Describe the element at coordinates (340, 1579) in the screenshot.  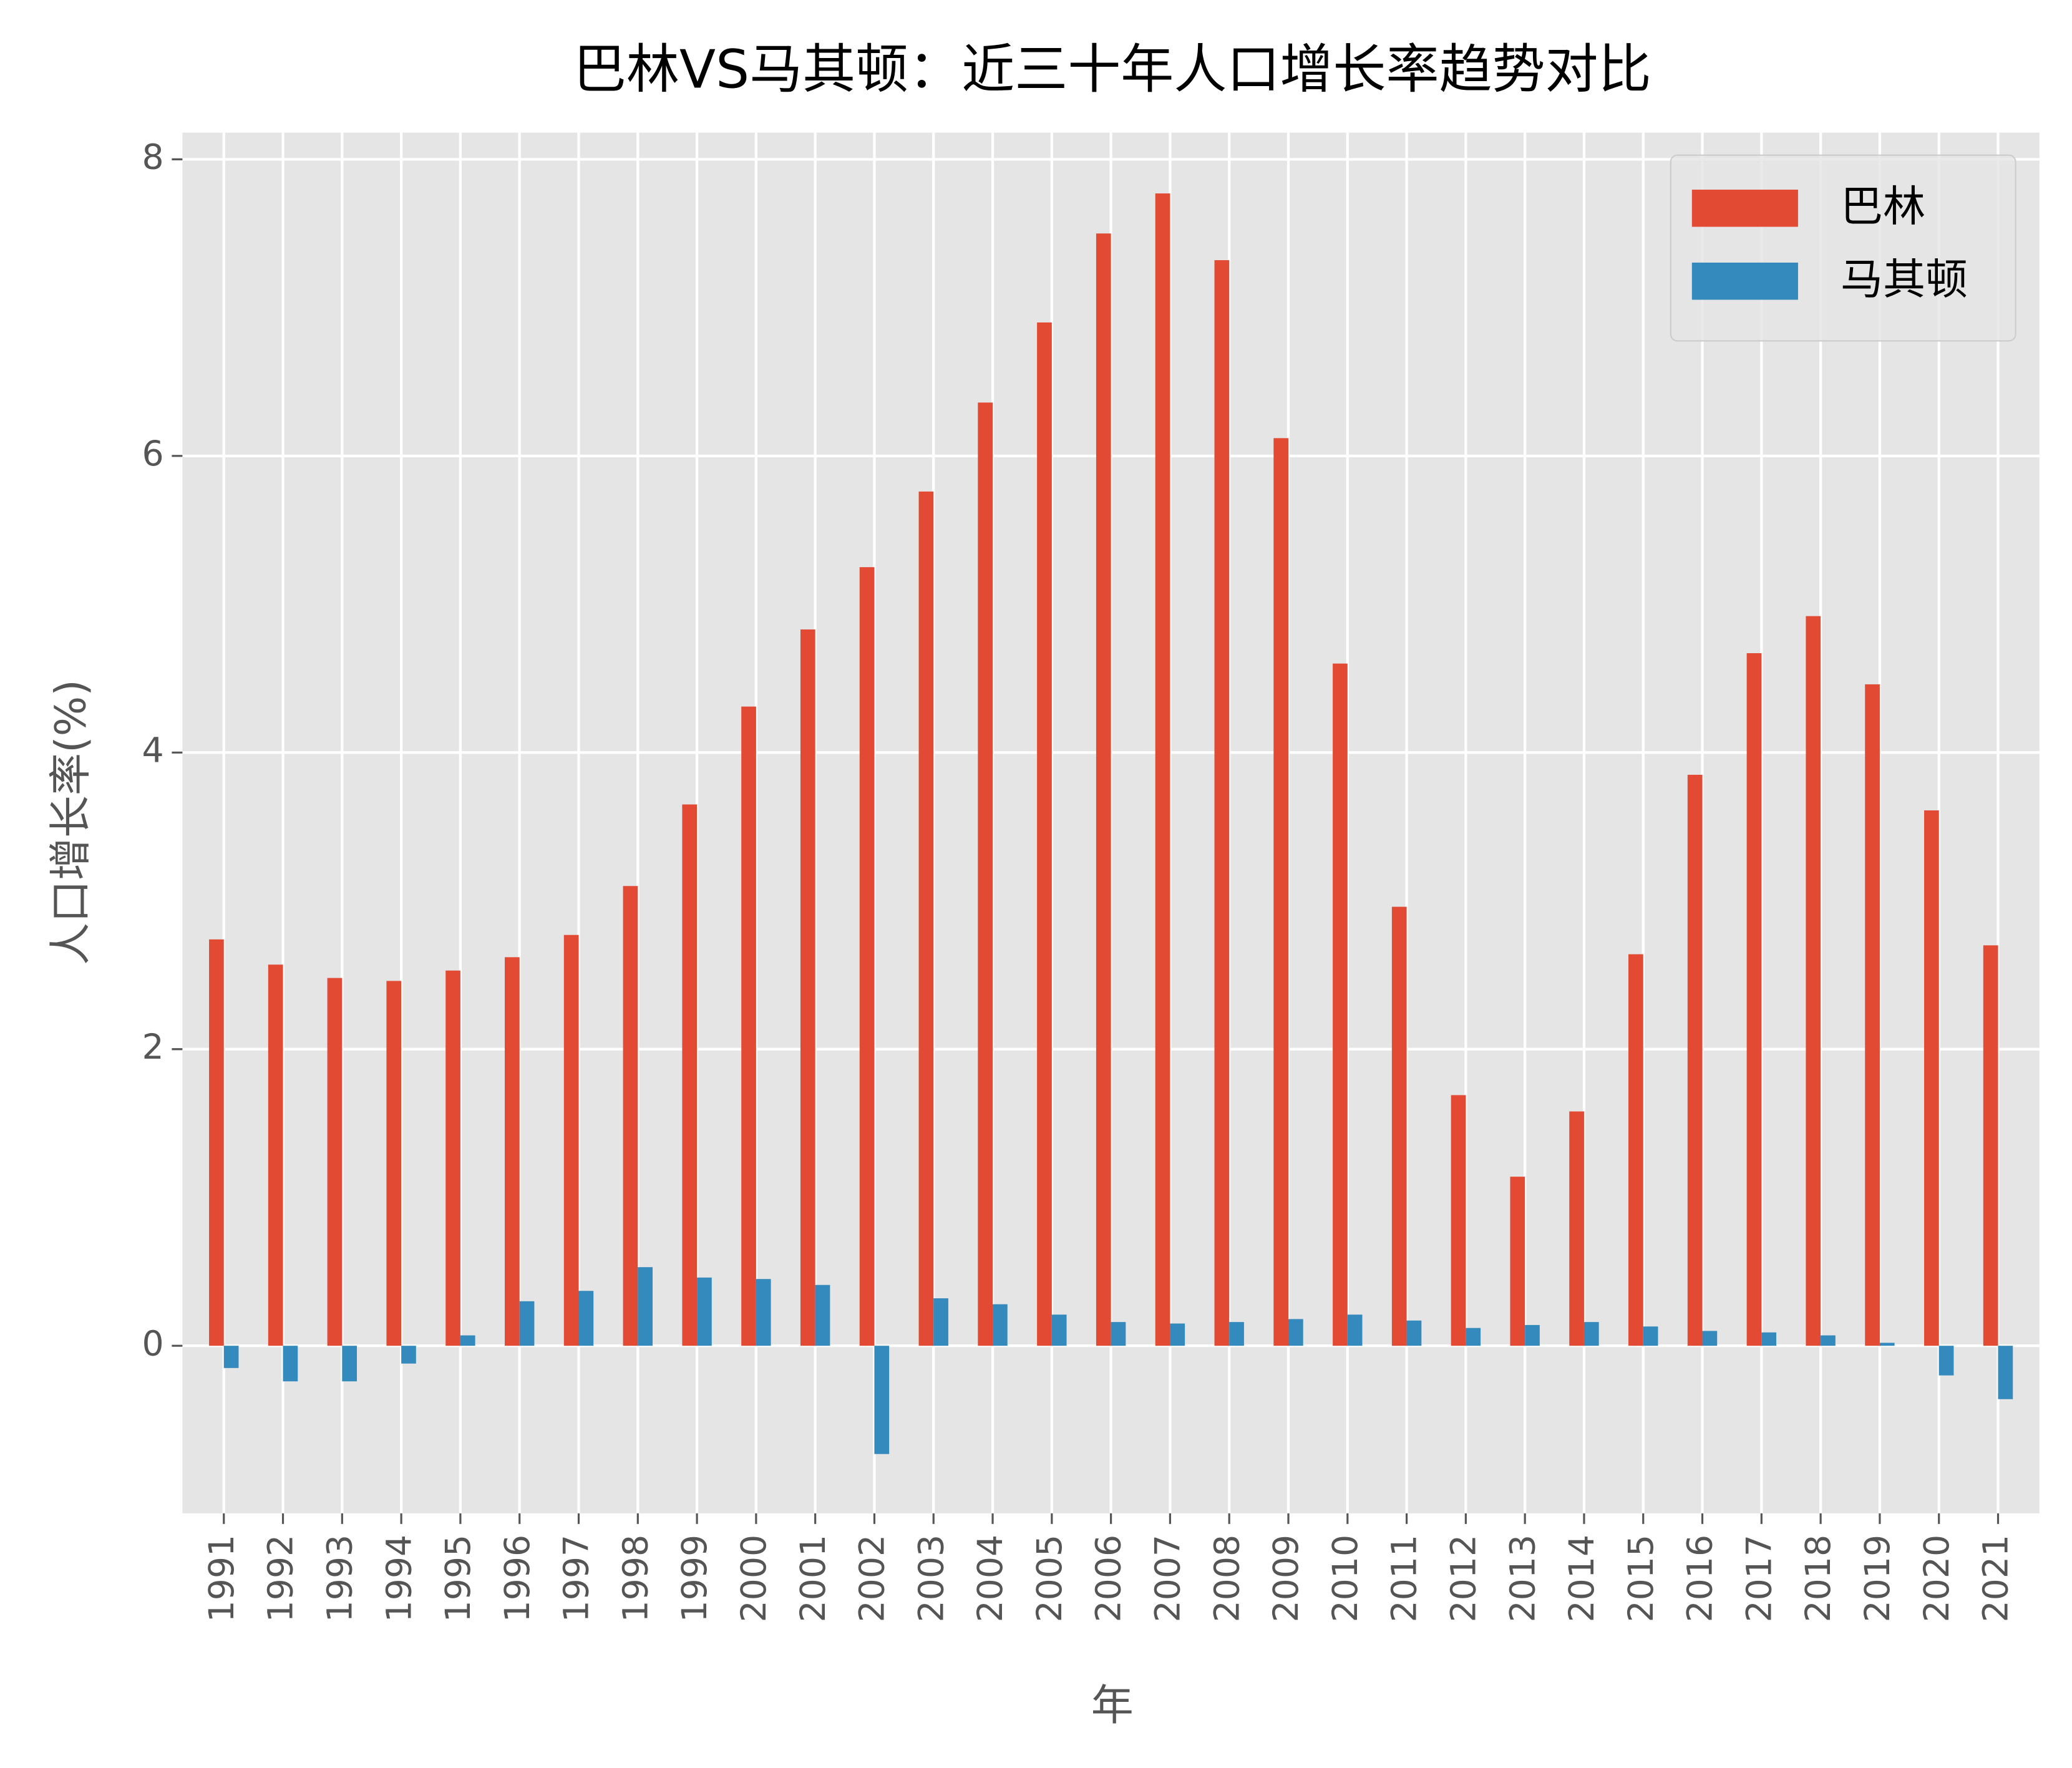
I see `x-tick-label: 1993` at that location.